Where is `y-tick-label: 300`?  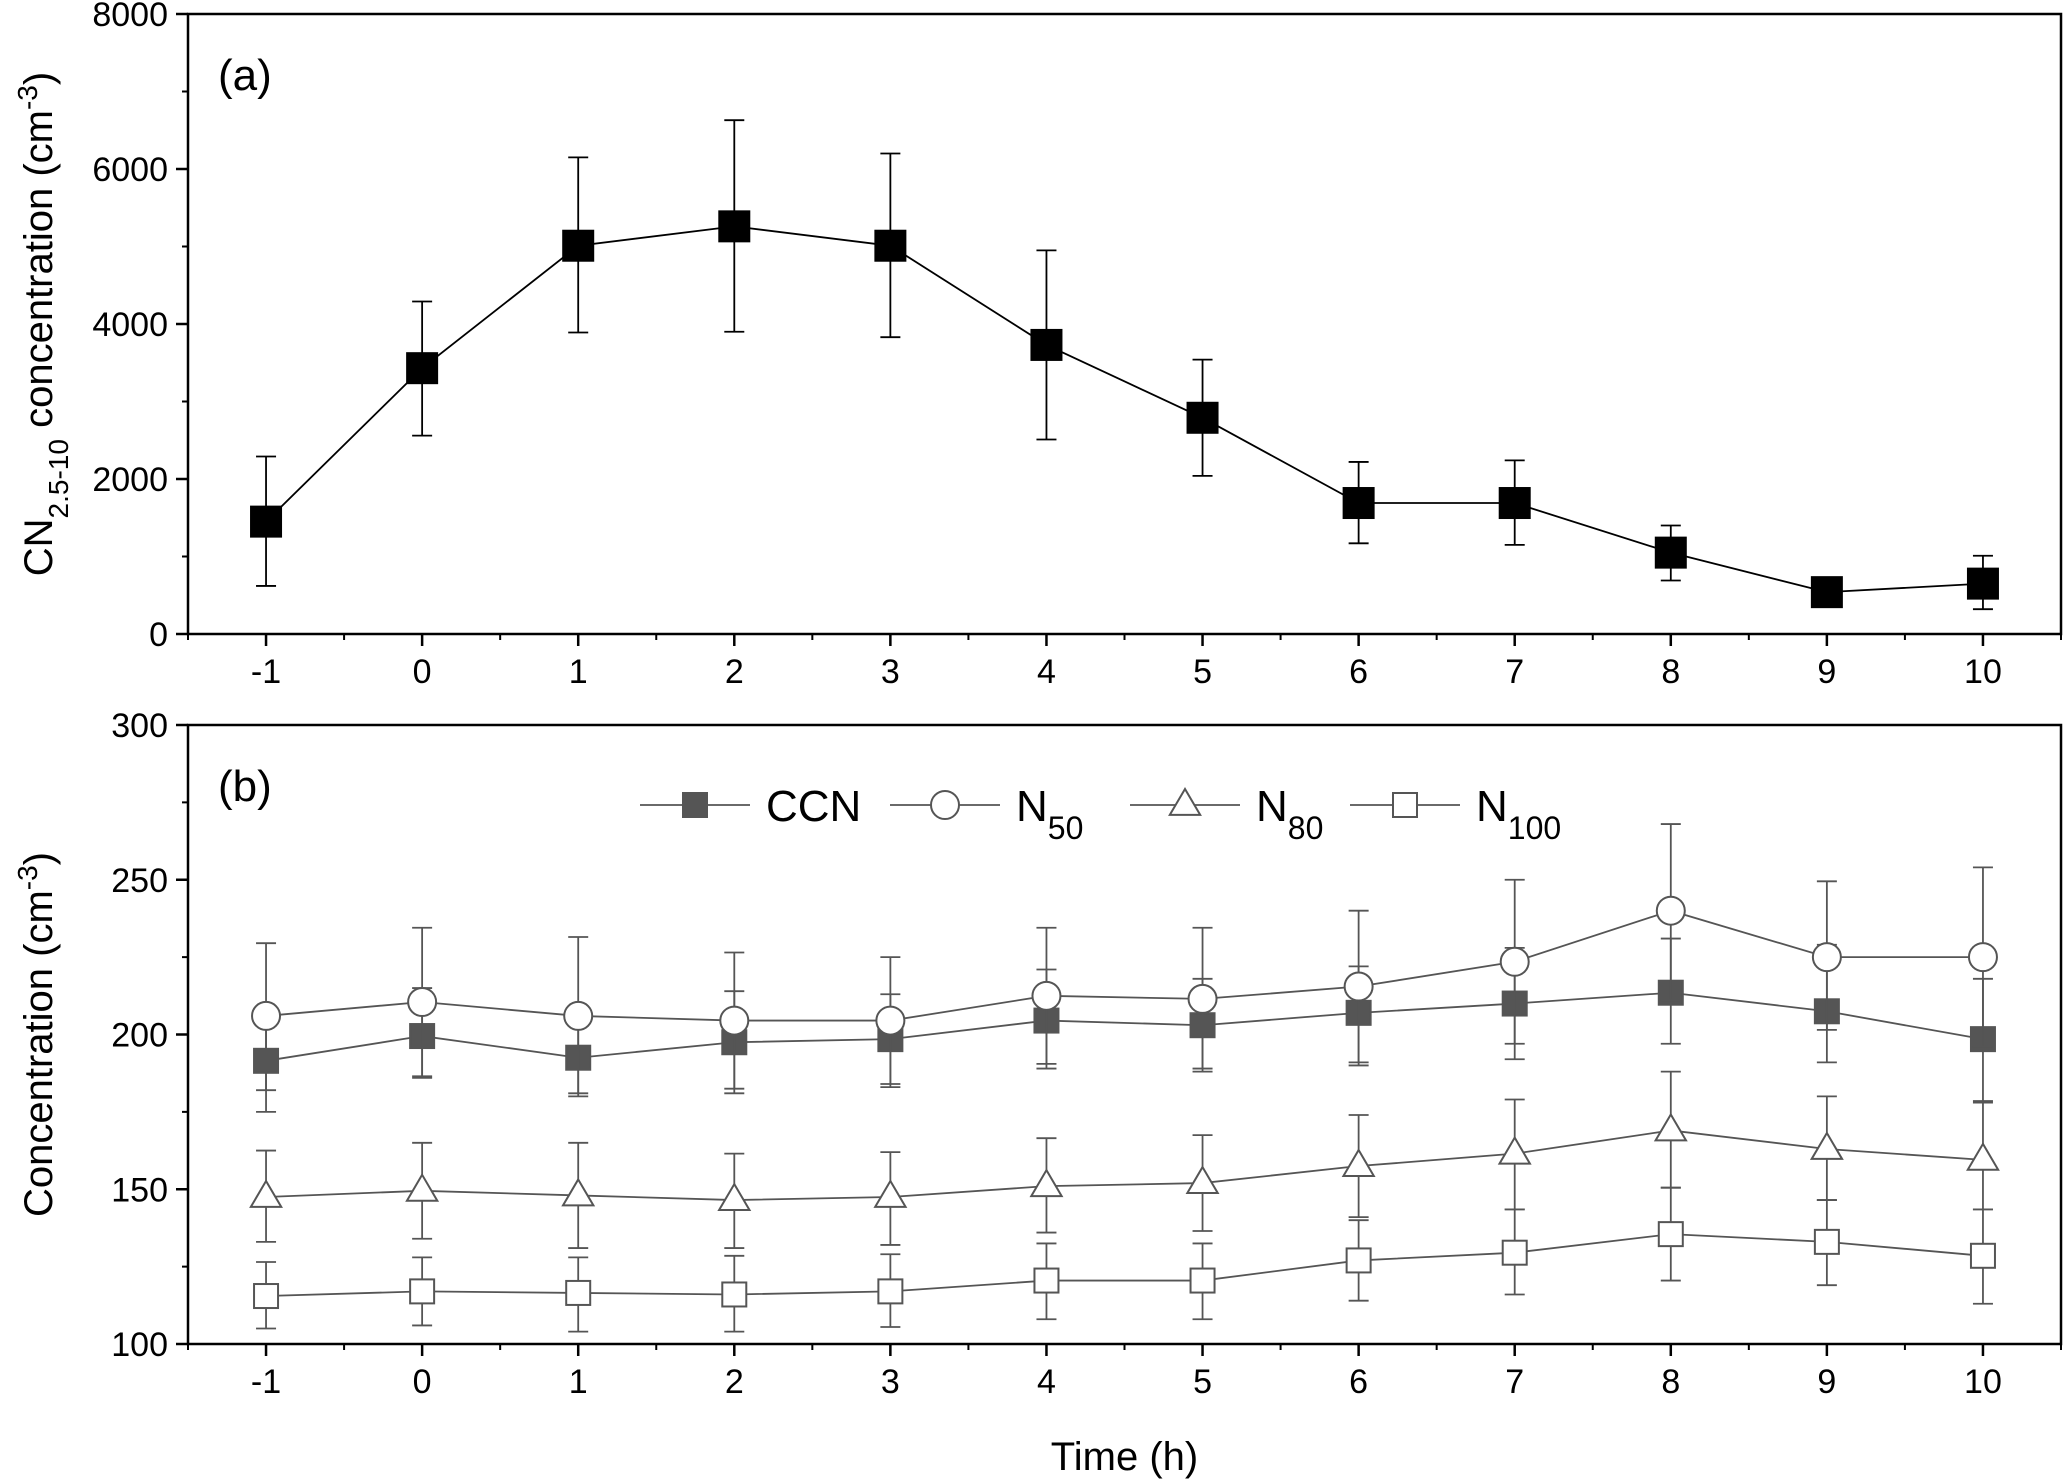 y-tick-label: 300 is located at coordinates (139, 726).